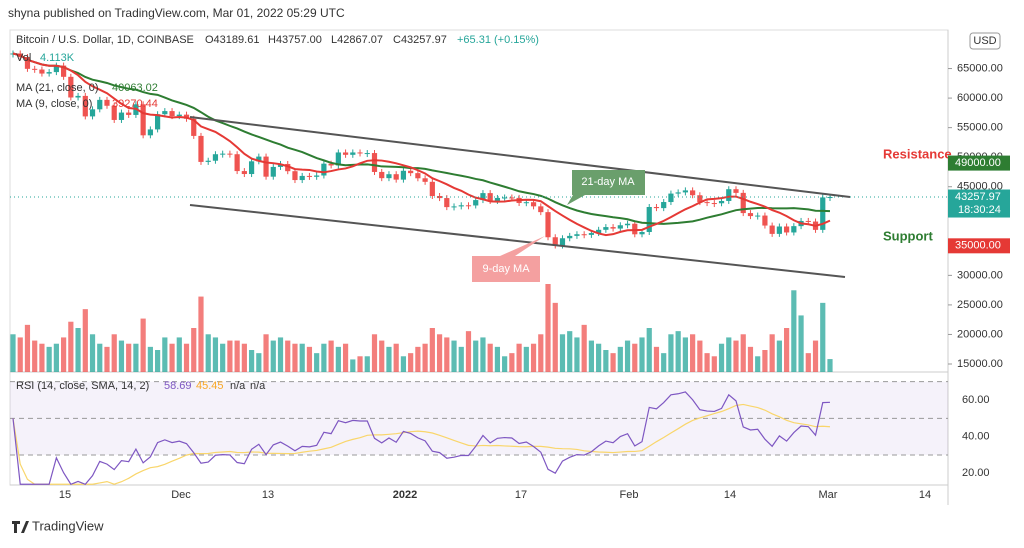  What do you see at coordinates (57, 88) in the screenshot?
I see `ma21-label: MA (21, close, 0)` at bounding box center [57, 88].